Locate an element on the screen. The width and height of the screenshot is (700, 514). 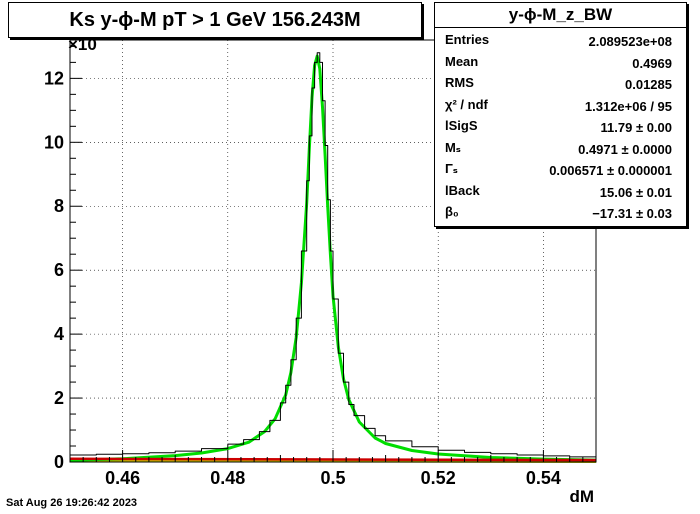
stats-value: 0.4971 ± 0.0000 is located at coordinates (625, 149).